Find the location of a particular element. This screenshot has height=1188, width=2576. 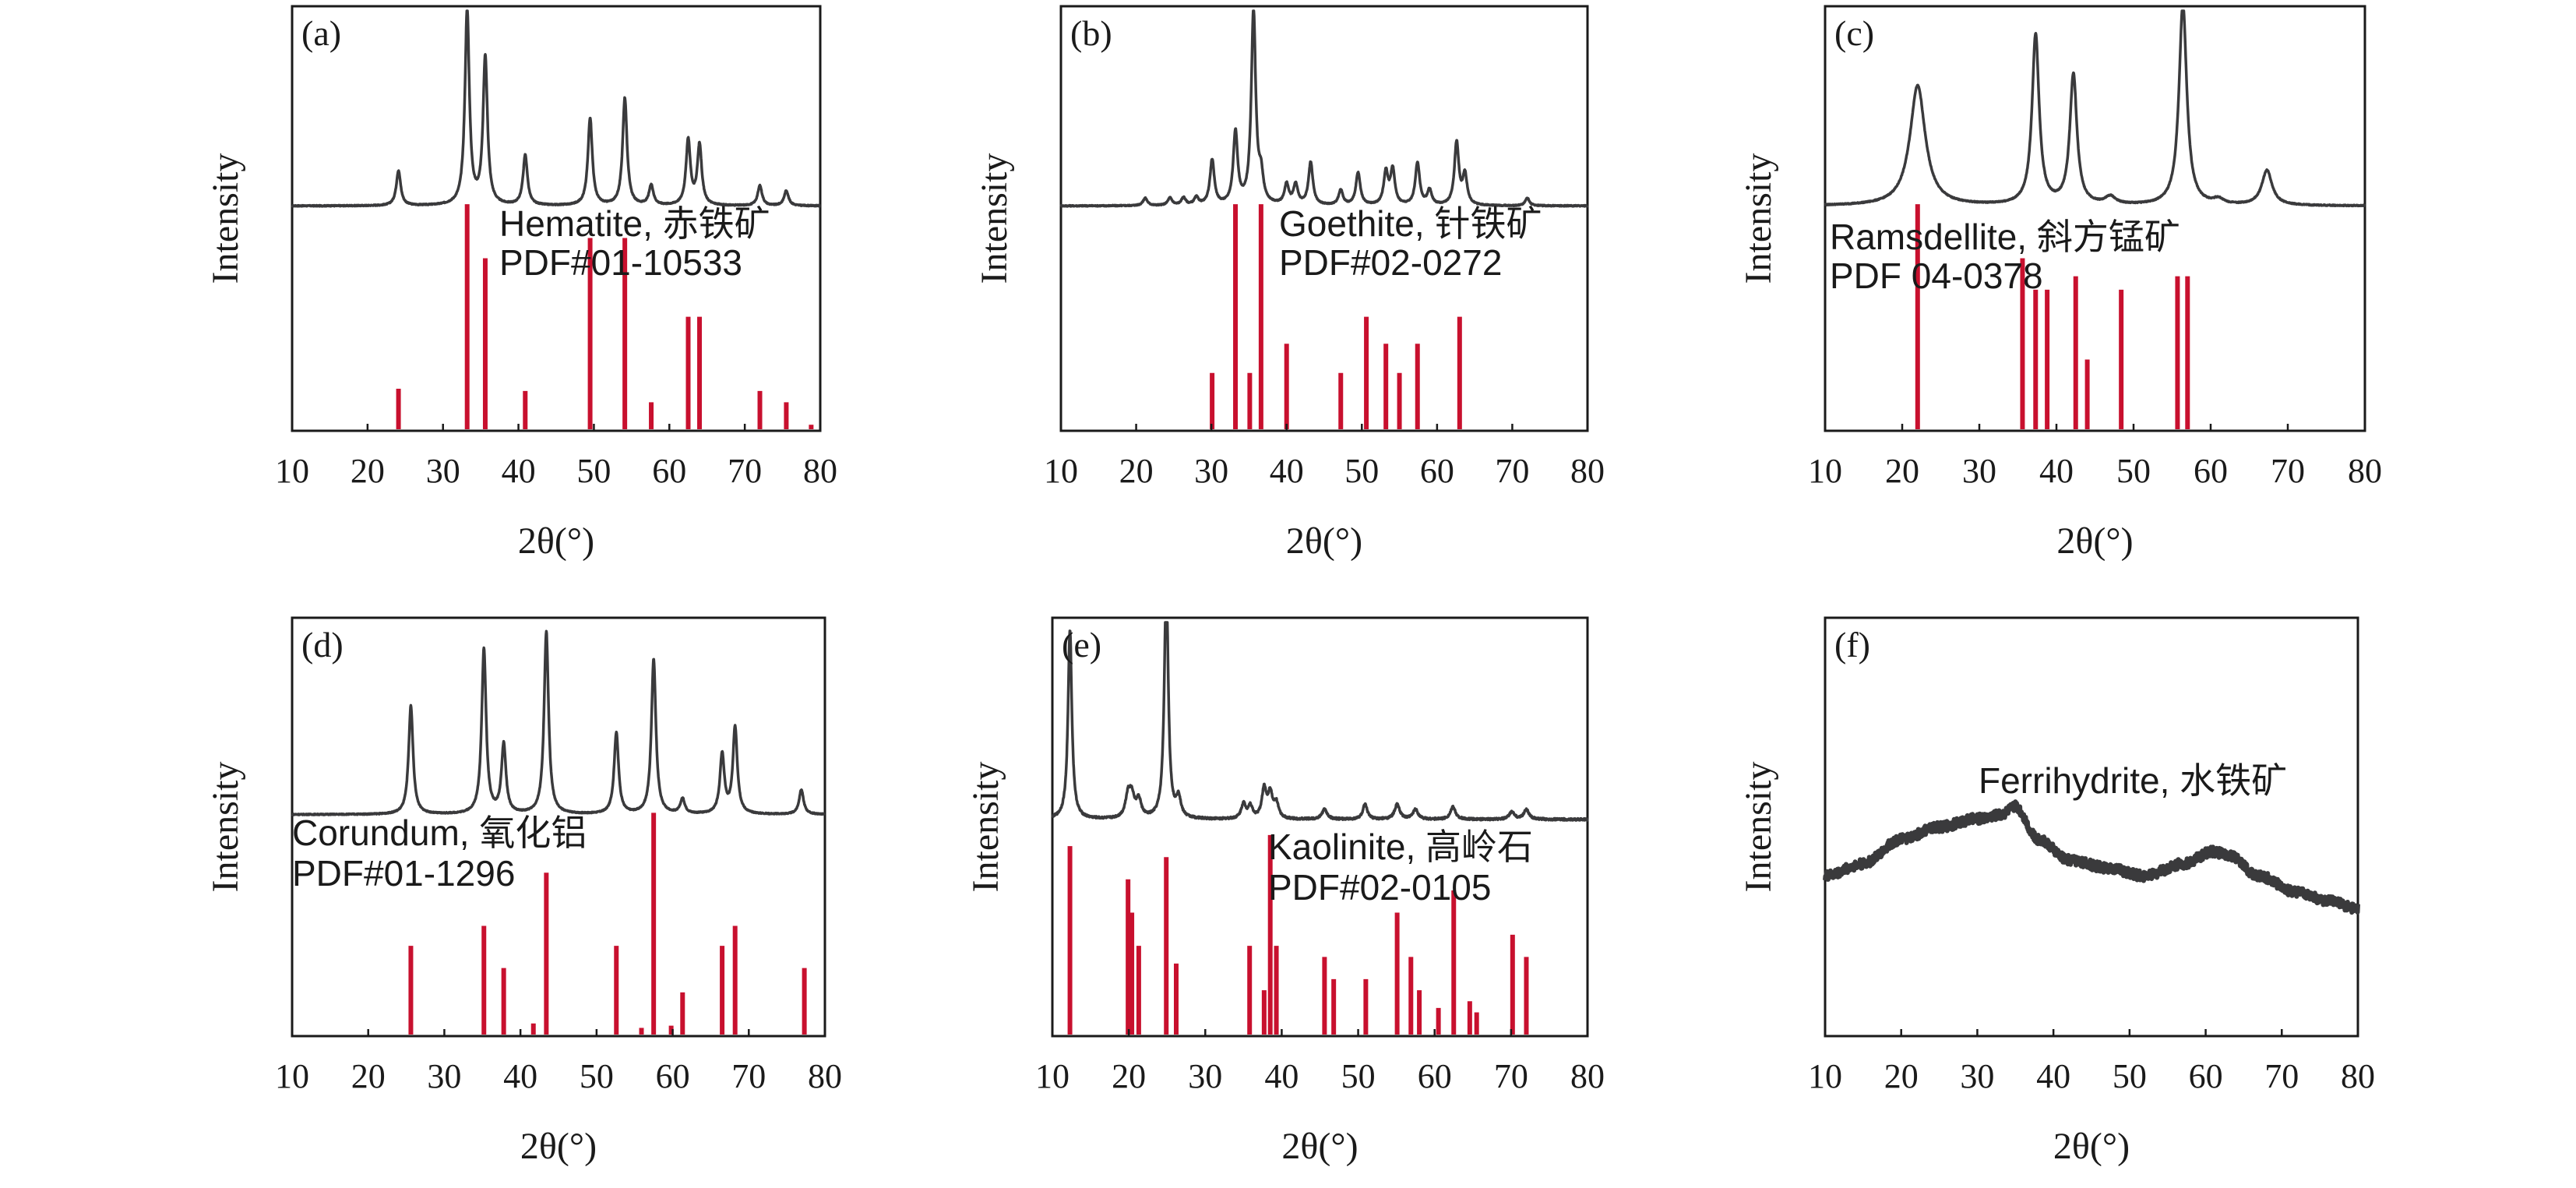

pdf-card-label: PDF#02-0272 is located at coordinates (1391, 262).